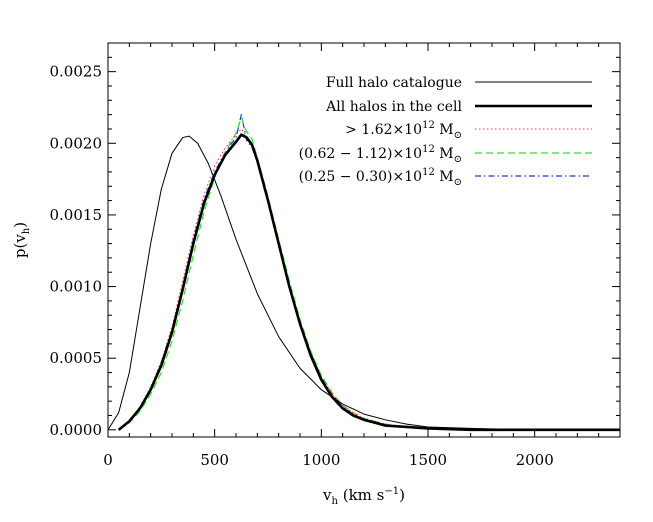  Describe the element at coordinates (535, 460) in the screenshot. I see `x-tick-label: 2000` at that location.